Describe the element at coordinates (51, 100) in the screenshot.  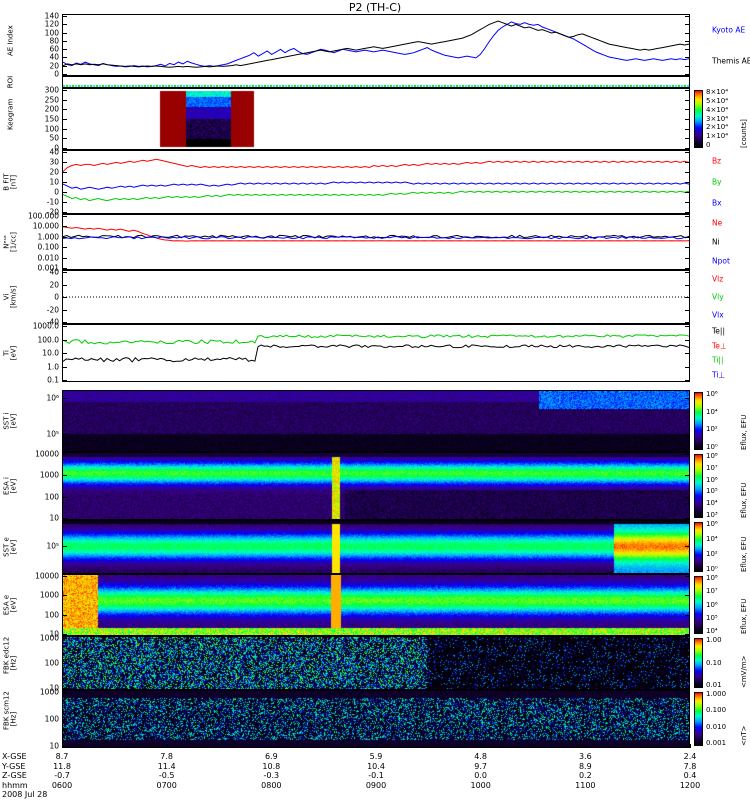
I see `y-tick-keogram-1: 250` at that location.